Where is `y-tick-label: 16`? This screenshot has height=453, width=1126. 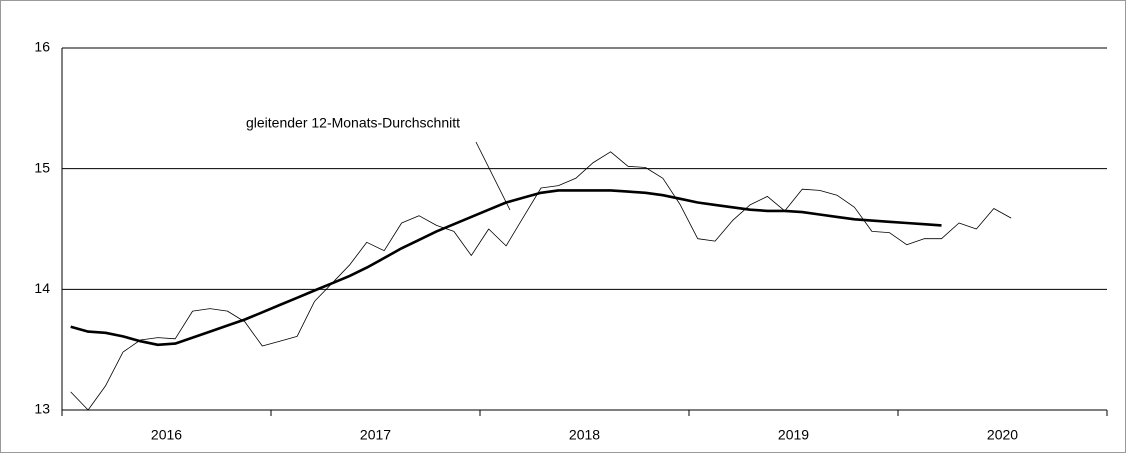
y-tick-label: 16 is located at coordinates (42, 47).